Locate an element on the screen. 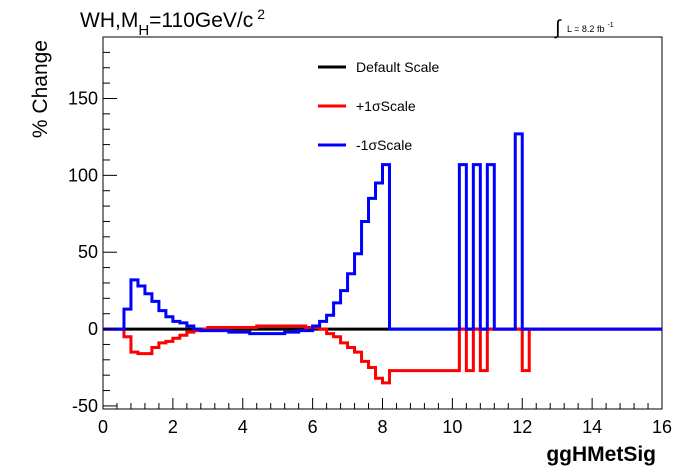 The width and height of the screenshot is (696, 472). lumi-label: L = 8.2 fb -1 is located at coordinates (590, 28).